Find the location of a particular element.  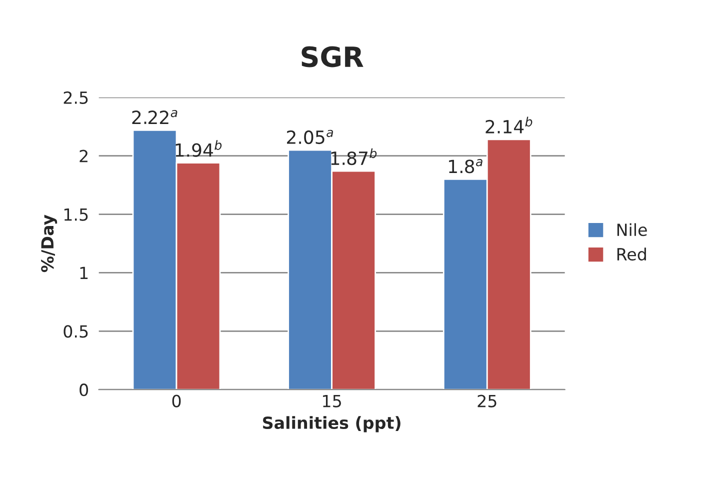

y-tick-label: 1 is located at coordinates (84, 273).